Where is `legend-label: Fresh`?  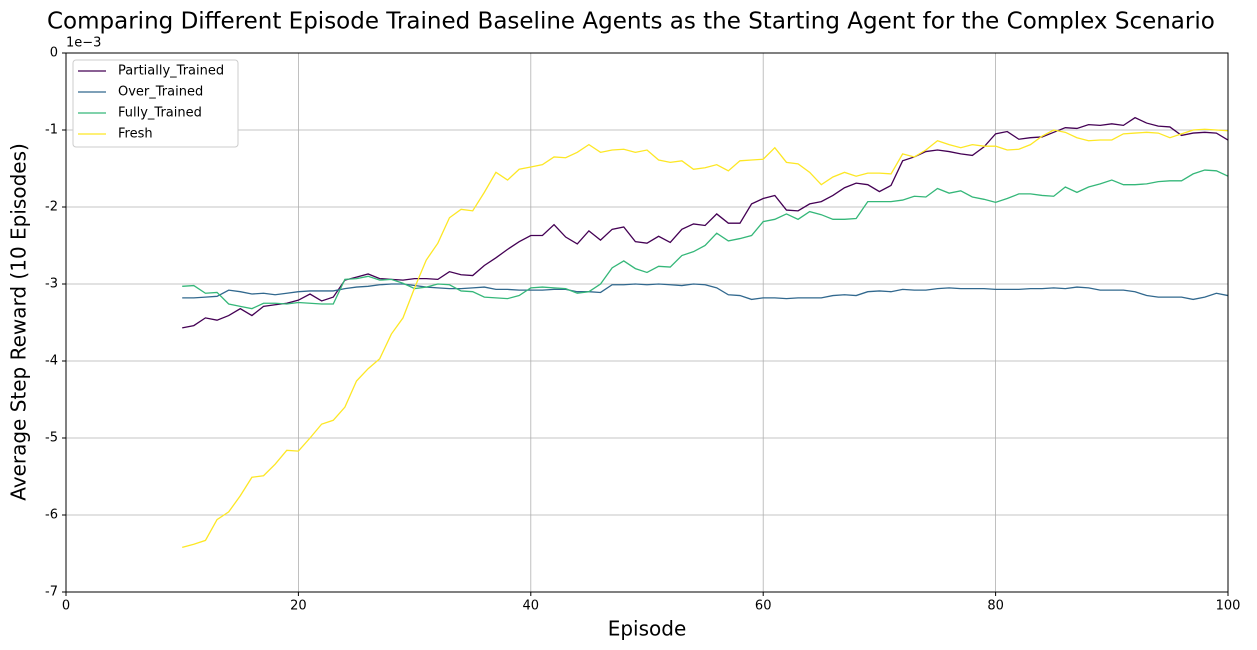 legend-label: Fresh is located at coordinates (135, 134).